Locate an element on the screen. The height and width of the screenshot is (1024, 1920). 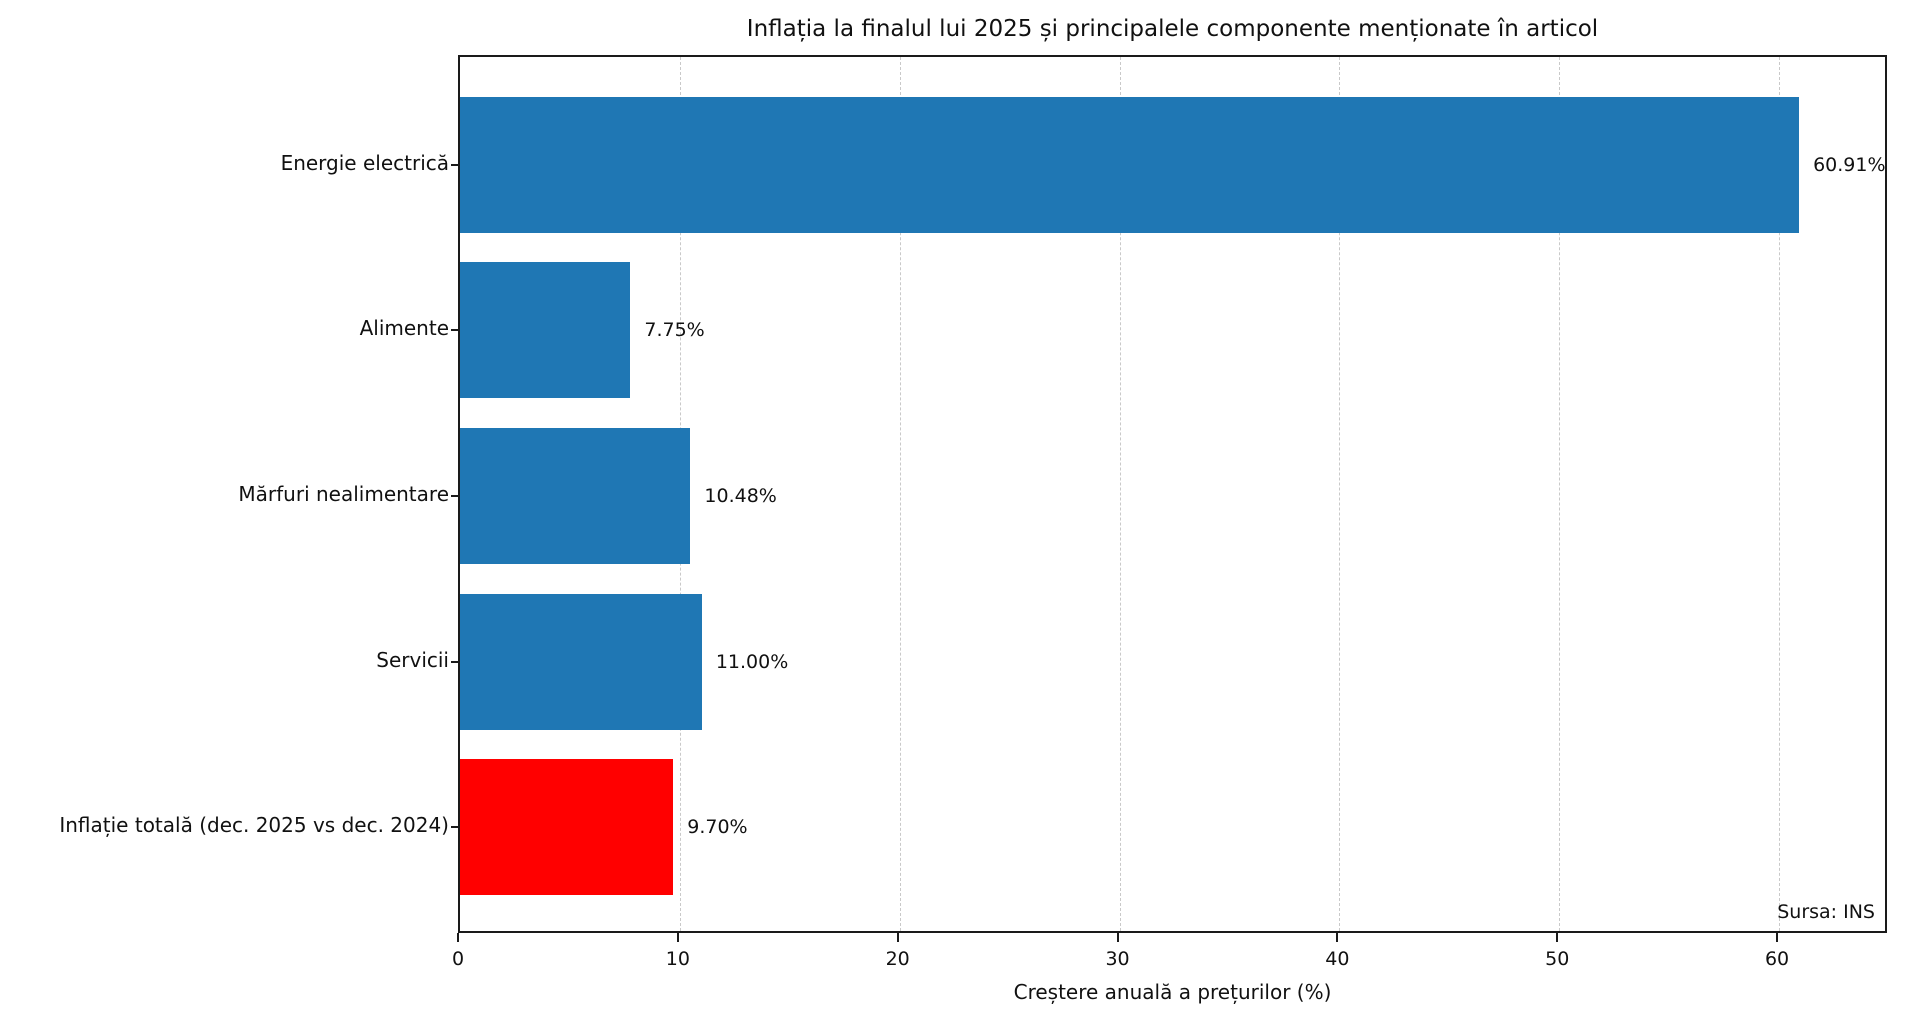
x-tick-label-20: 20 is located at coordinates (897, 959).